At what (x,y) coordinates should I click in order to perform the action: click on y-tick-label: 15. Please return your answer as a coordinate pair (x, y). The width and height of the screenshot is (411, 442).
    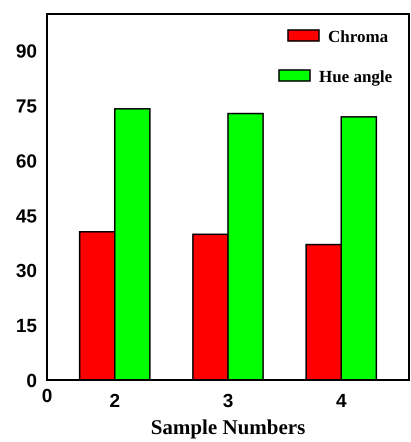
    Looking at the image, I should click on (27, 327).